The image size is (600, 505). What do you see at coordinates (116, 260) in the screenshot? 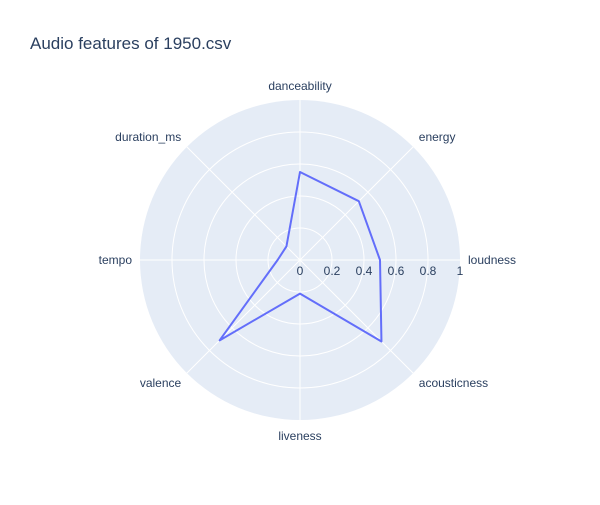
I see `axis-label-tempo: tempo` at bounding box center [116, 260].